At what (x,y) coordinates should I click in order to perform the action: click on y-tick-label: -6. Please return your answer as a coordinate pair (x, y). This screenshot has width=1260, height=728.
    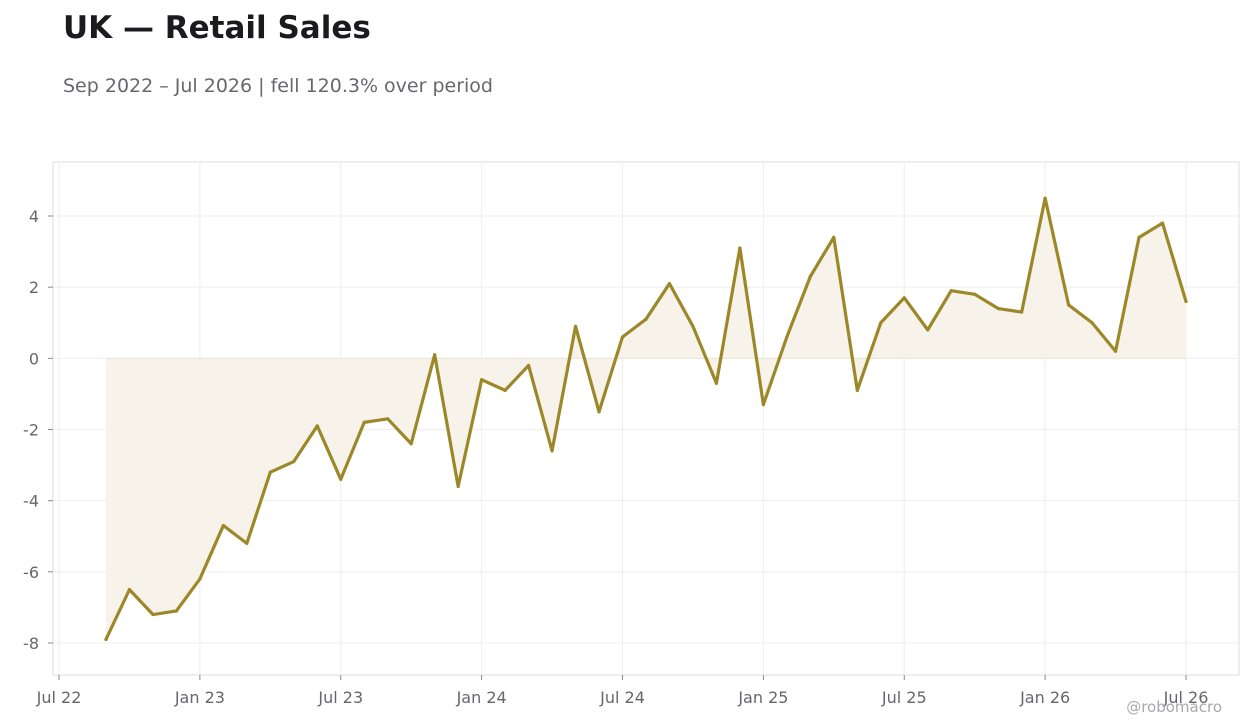
    Looking at the image, I should click on (31, 572).